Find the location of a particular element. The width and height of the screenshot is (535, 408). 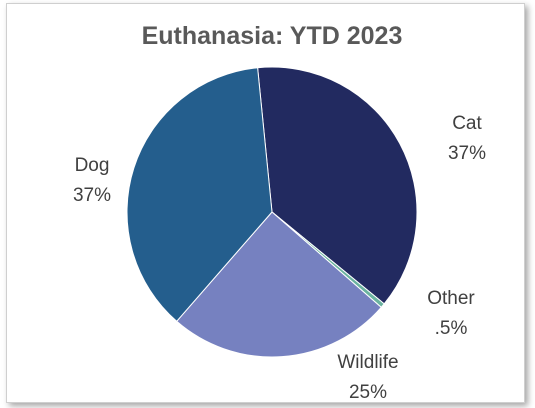

slice-label-name: Dog is located at coordinates (92, 165).